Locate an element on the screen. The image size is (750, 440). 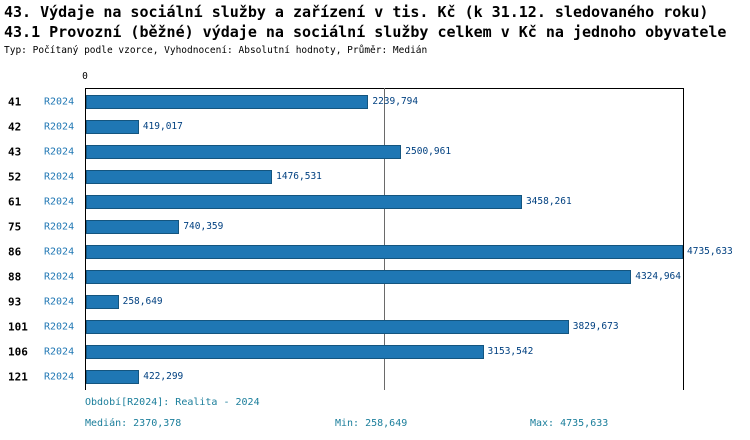
bar-track: 422,299 is located at coordinates (384, 376).